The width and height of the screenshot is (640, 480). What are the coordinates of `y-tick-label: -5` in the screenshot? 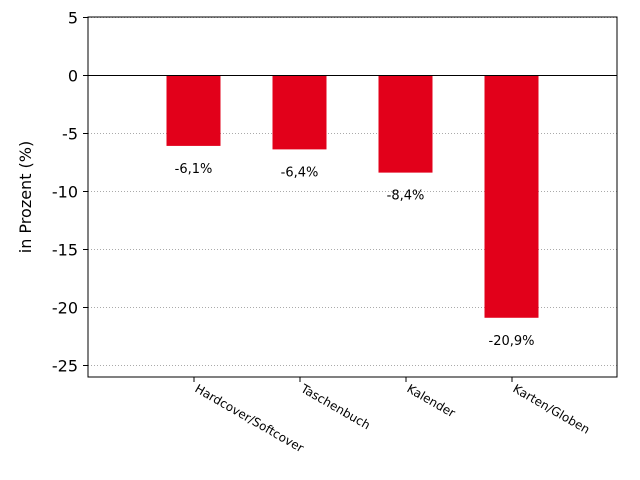 It's located at (70, 134).